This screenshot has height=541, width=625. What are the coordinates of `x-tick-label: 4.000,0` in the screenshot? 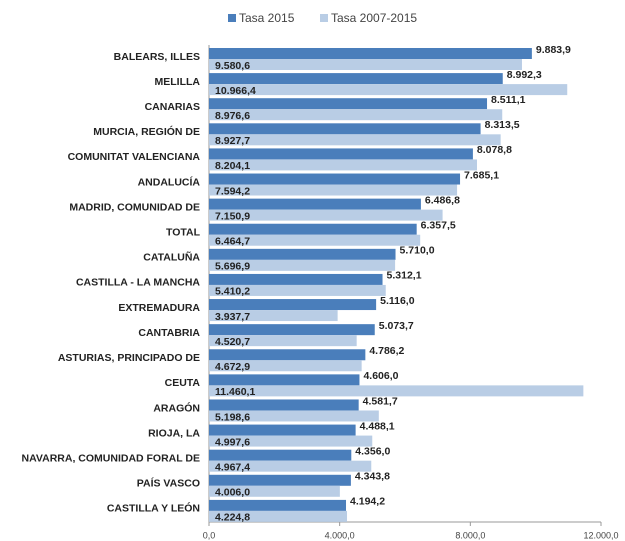 It's located at (340, 535).